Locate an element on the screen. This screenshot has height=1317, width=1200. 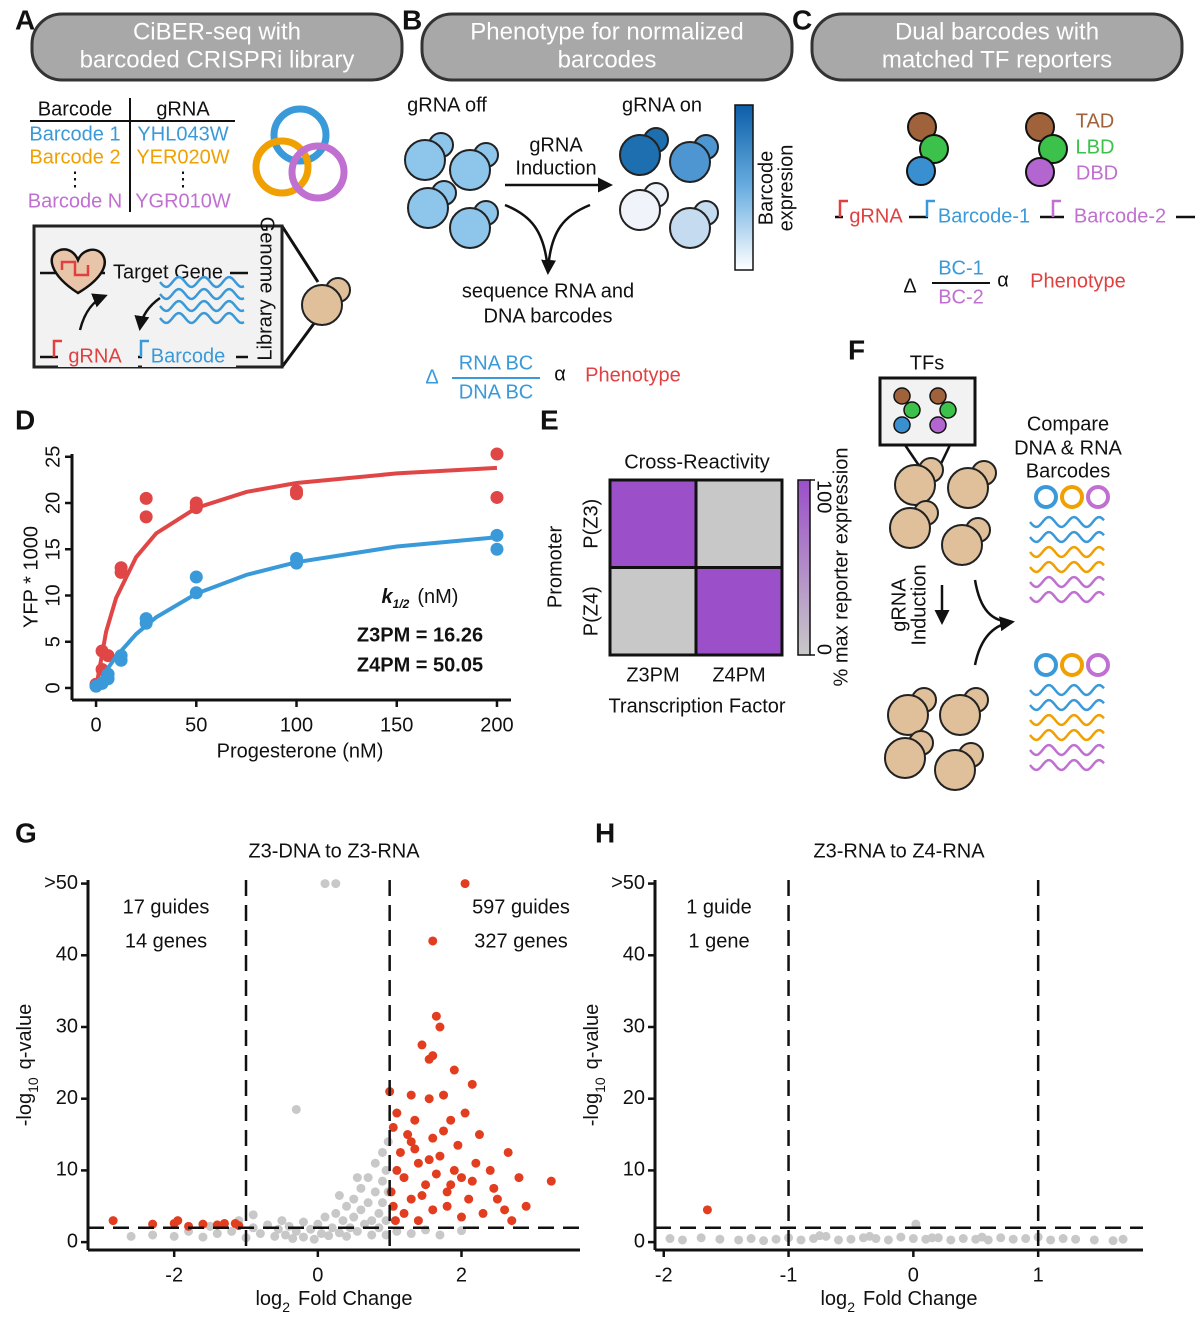
k-sub: 1/2 is located at coordinates (401, 604).